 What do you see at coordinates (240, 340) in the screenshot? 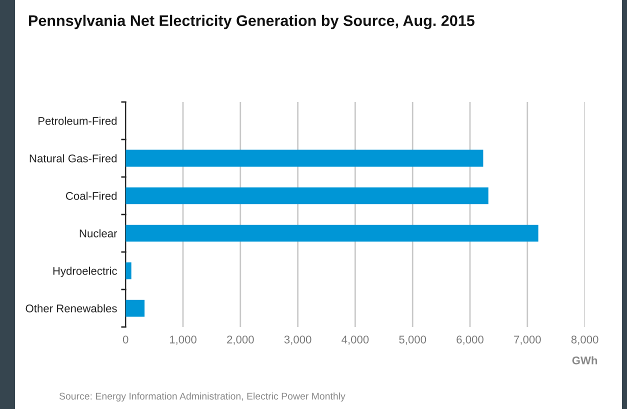
I see `x-tick-label: 2,000` at bounding box center [240, 340].